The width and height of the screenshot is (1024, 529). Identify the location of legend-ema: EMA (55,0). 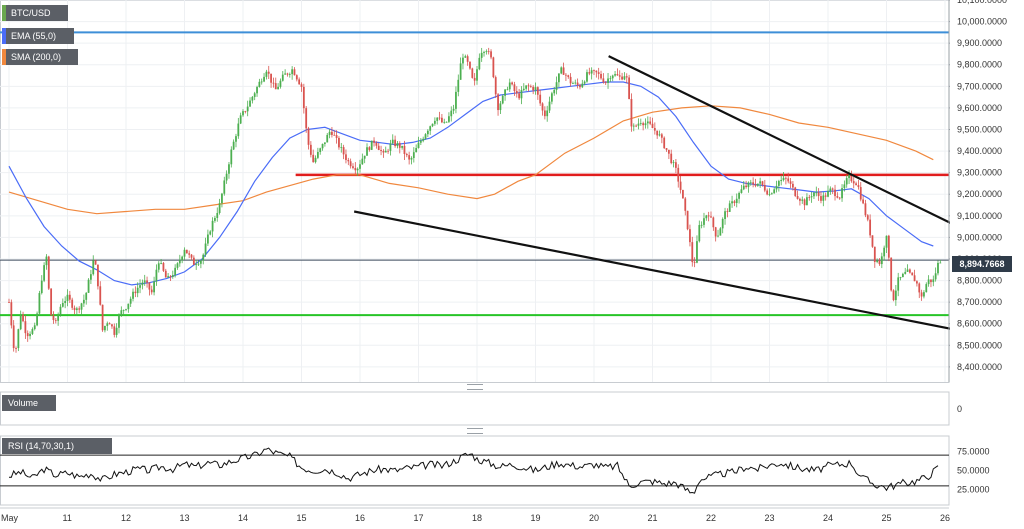
(38, 36).